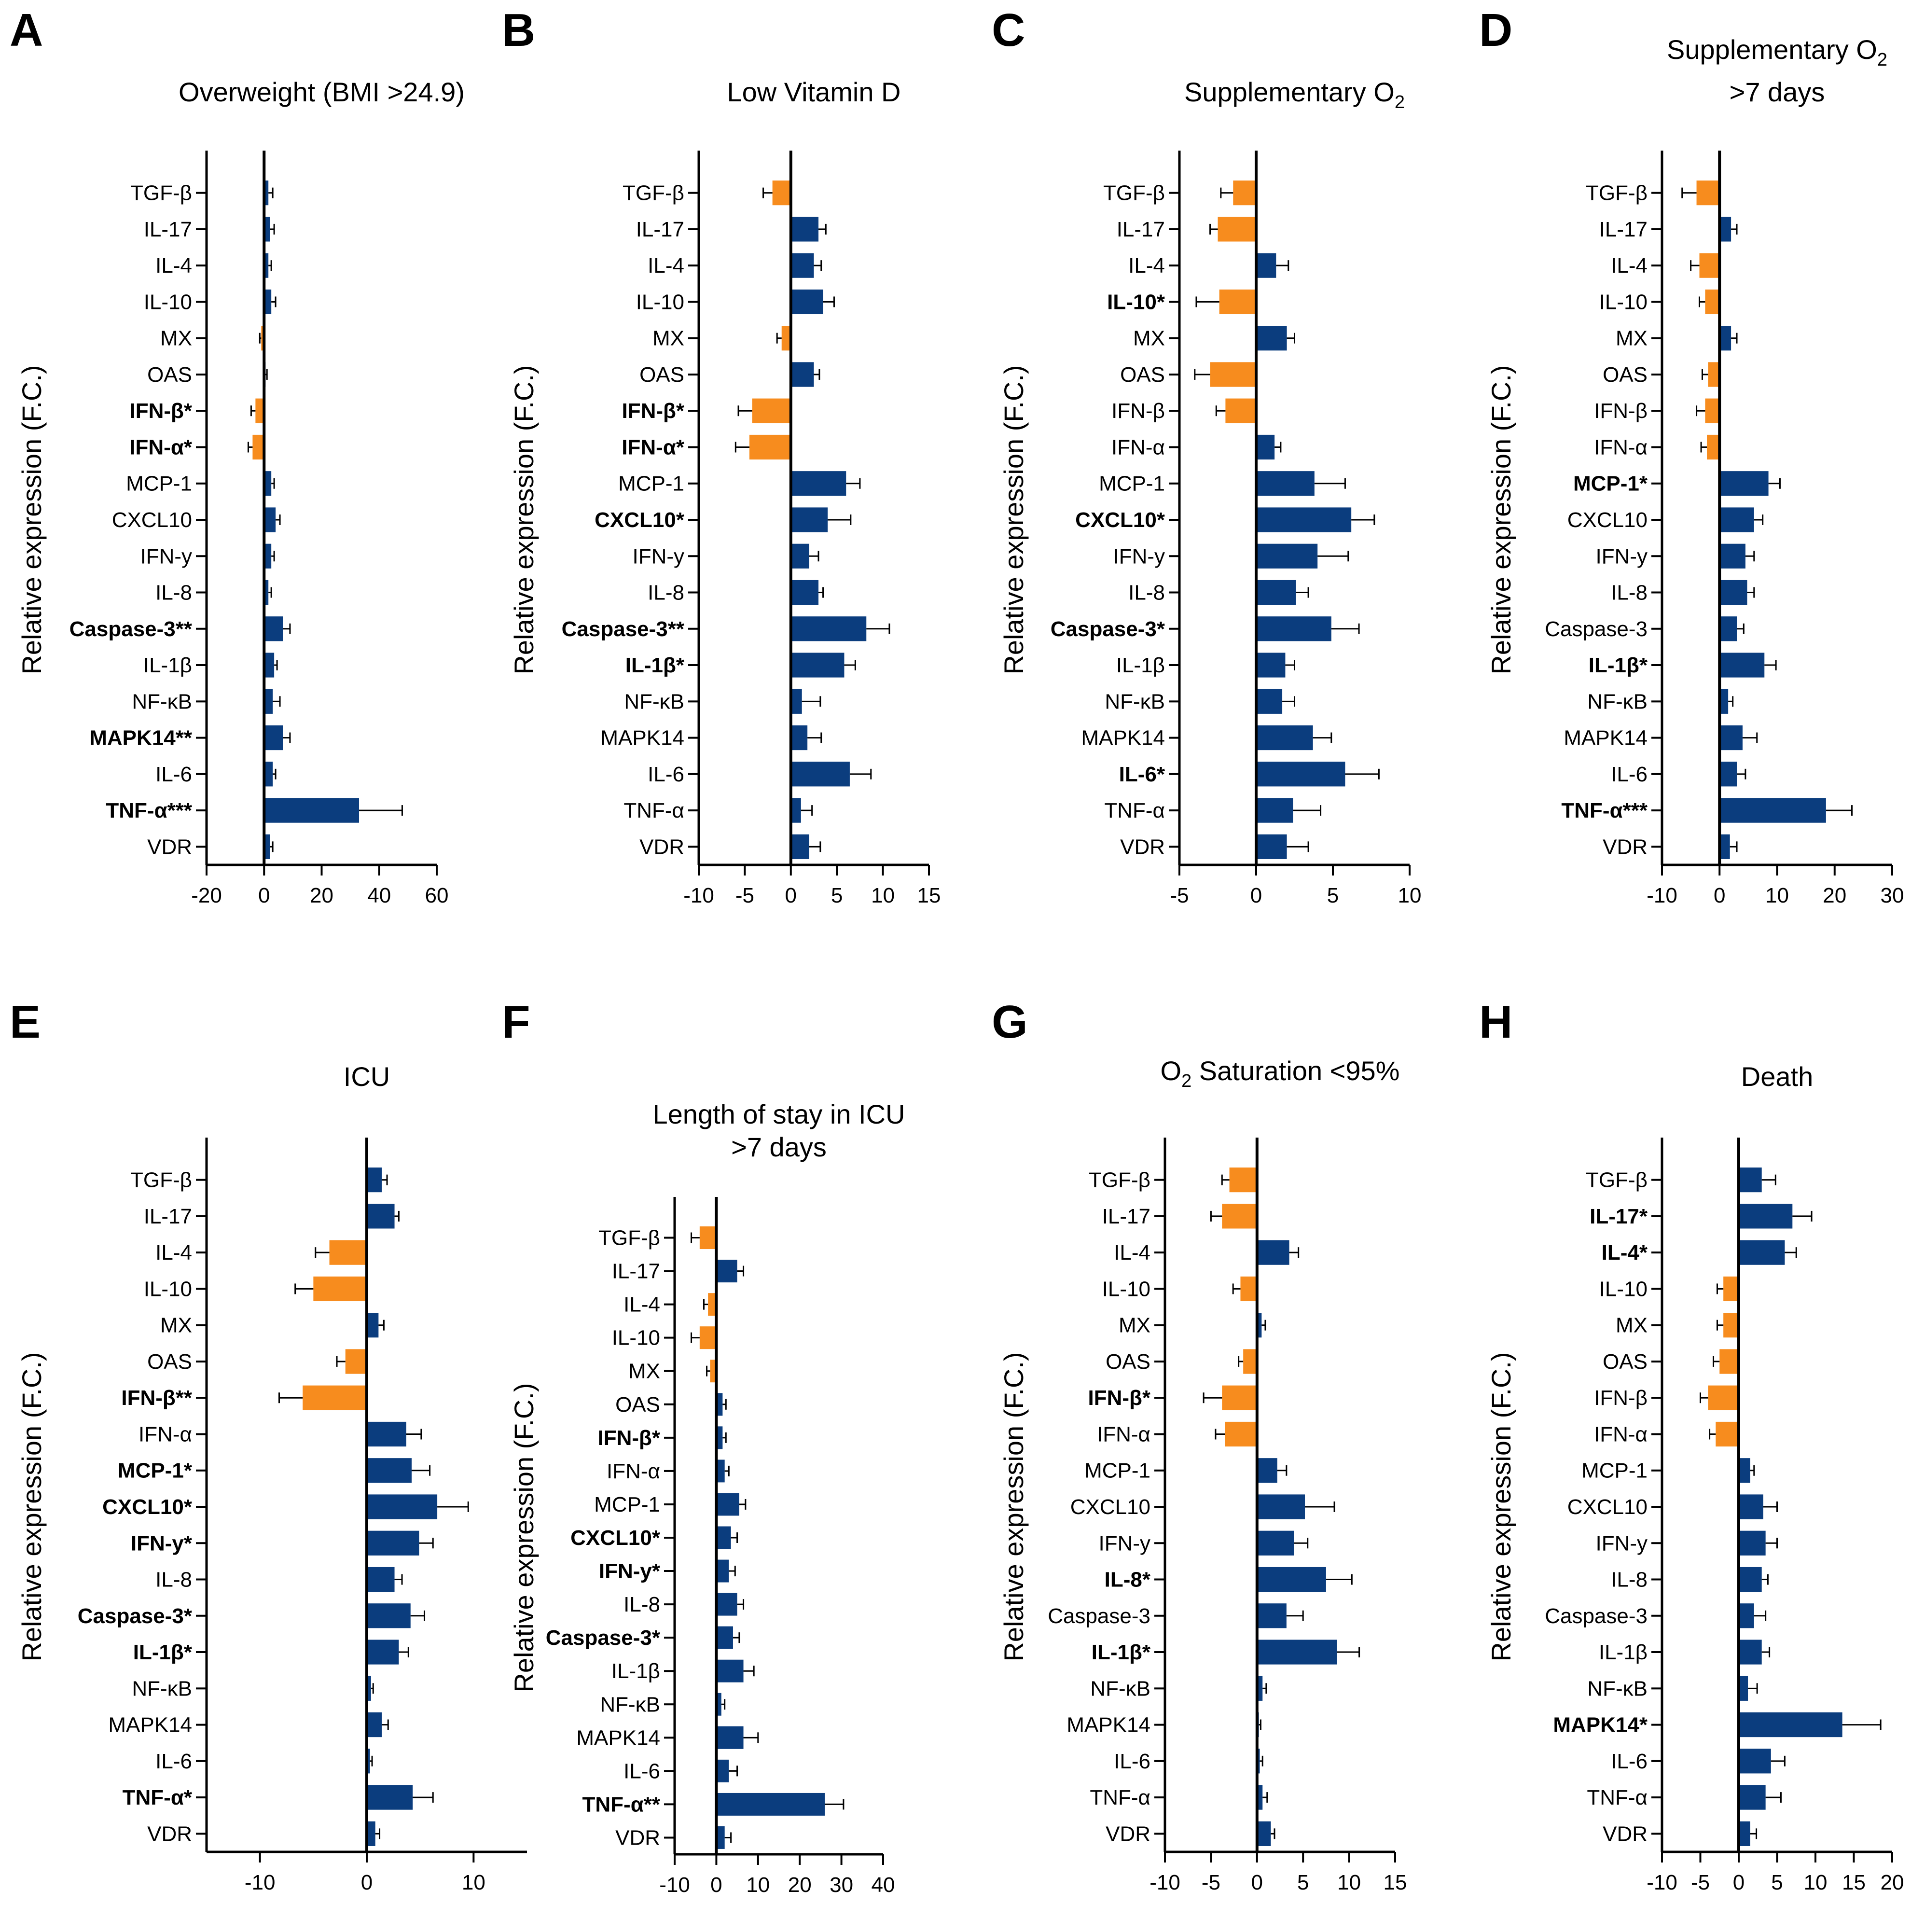 The width and height of the screenshot is (1911, 1932). Describe the element at coordinates (1013, 1506) in the screenshot. I see `panel-g-y-axis-label: Relative expression (F.C.)` at that location.